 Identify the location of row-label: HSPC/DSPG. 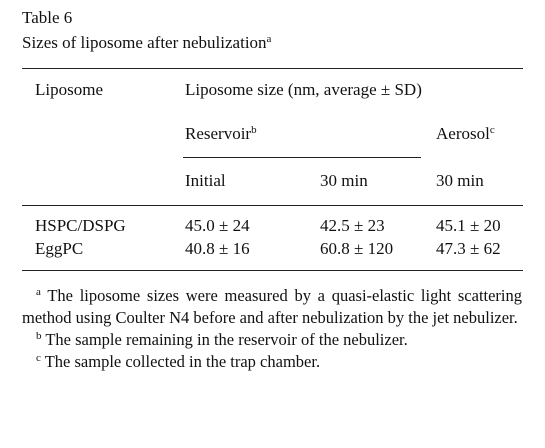
(80, 225).